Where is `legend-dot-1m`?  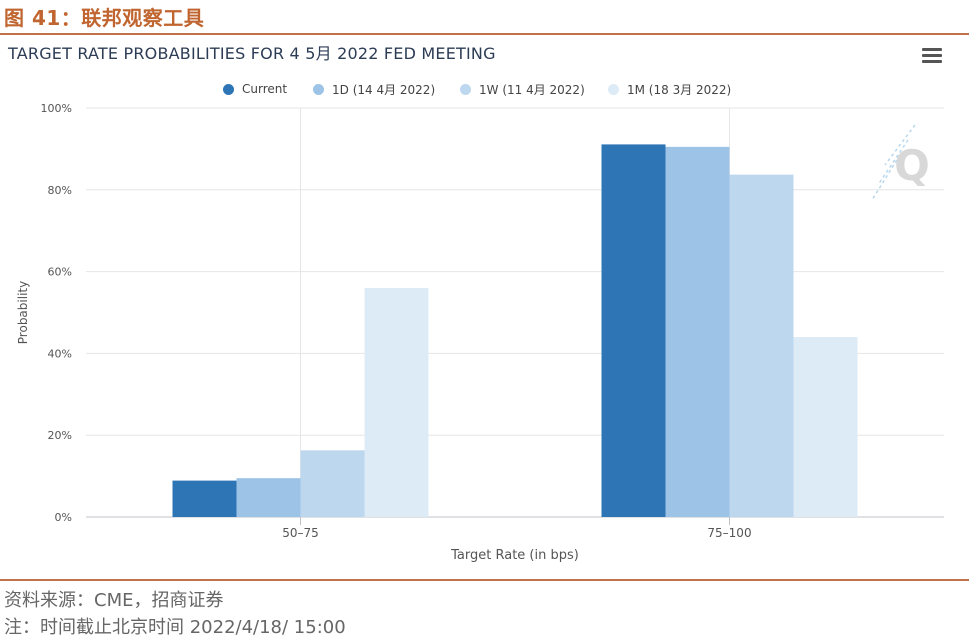
legend-dot-1m is located at coordinates (613, 89).